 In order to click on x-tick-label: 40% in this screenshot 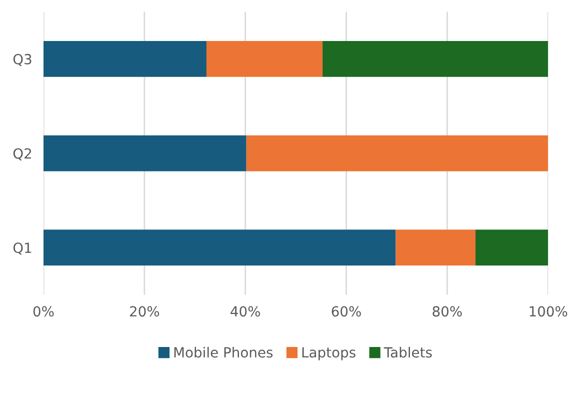, I will do `click(245, 311)`.